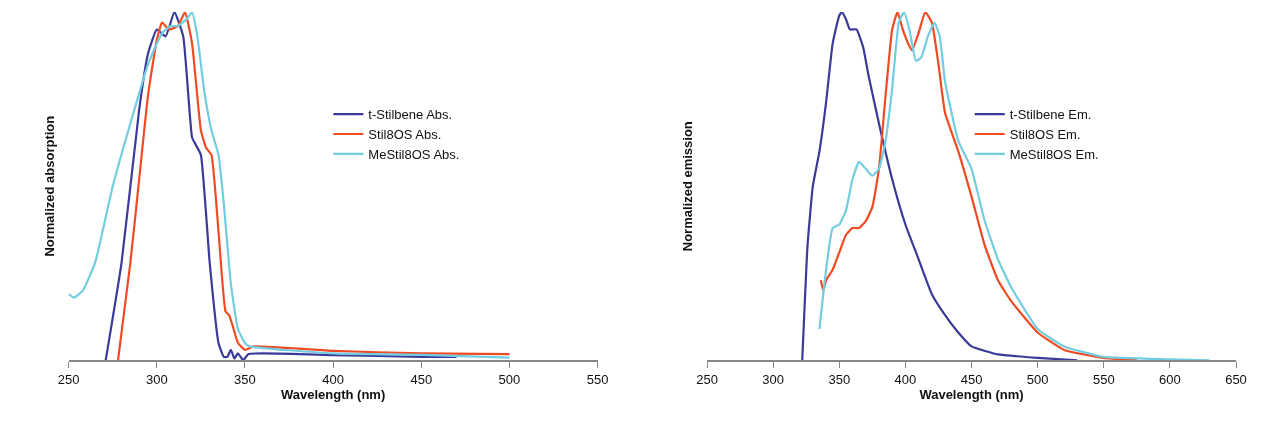 The image size is (1261, 421). Describe the element at coordinates (405, 135) in the screenshot. I see `legend-label: Stil8OS Abs.` at that location.